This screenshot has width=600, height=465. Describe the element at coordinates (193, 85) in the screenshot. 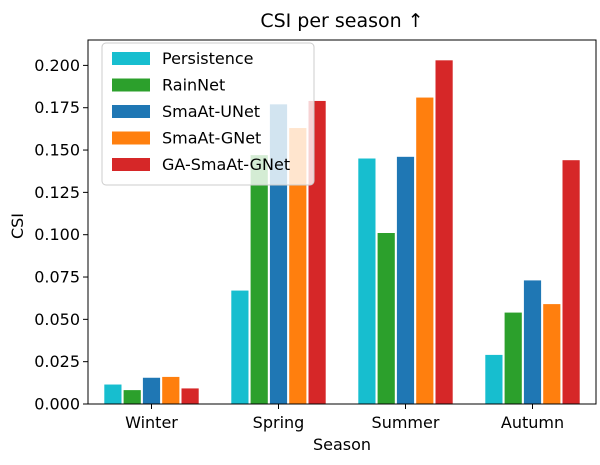

I see `legend-label: RainNet` at that location.